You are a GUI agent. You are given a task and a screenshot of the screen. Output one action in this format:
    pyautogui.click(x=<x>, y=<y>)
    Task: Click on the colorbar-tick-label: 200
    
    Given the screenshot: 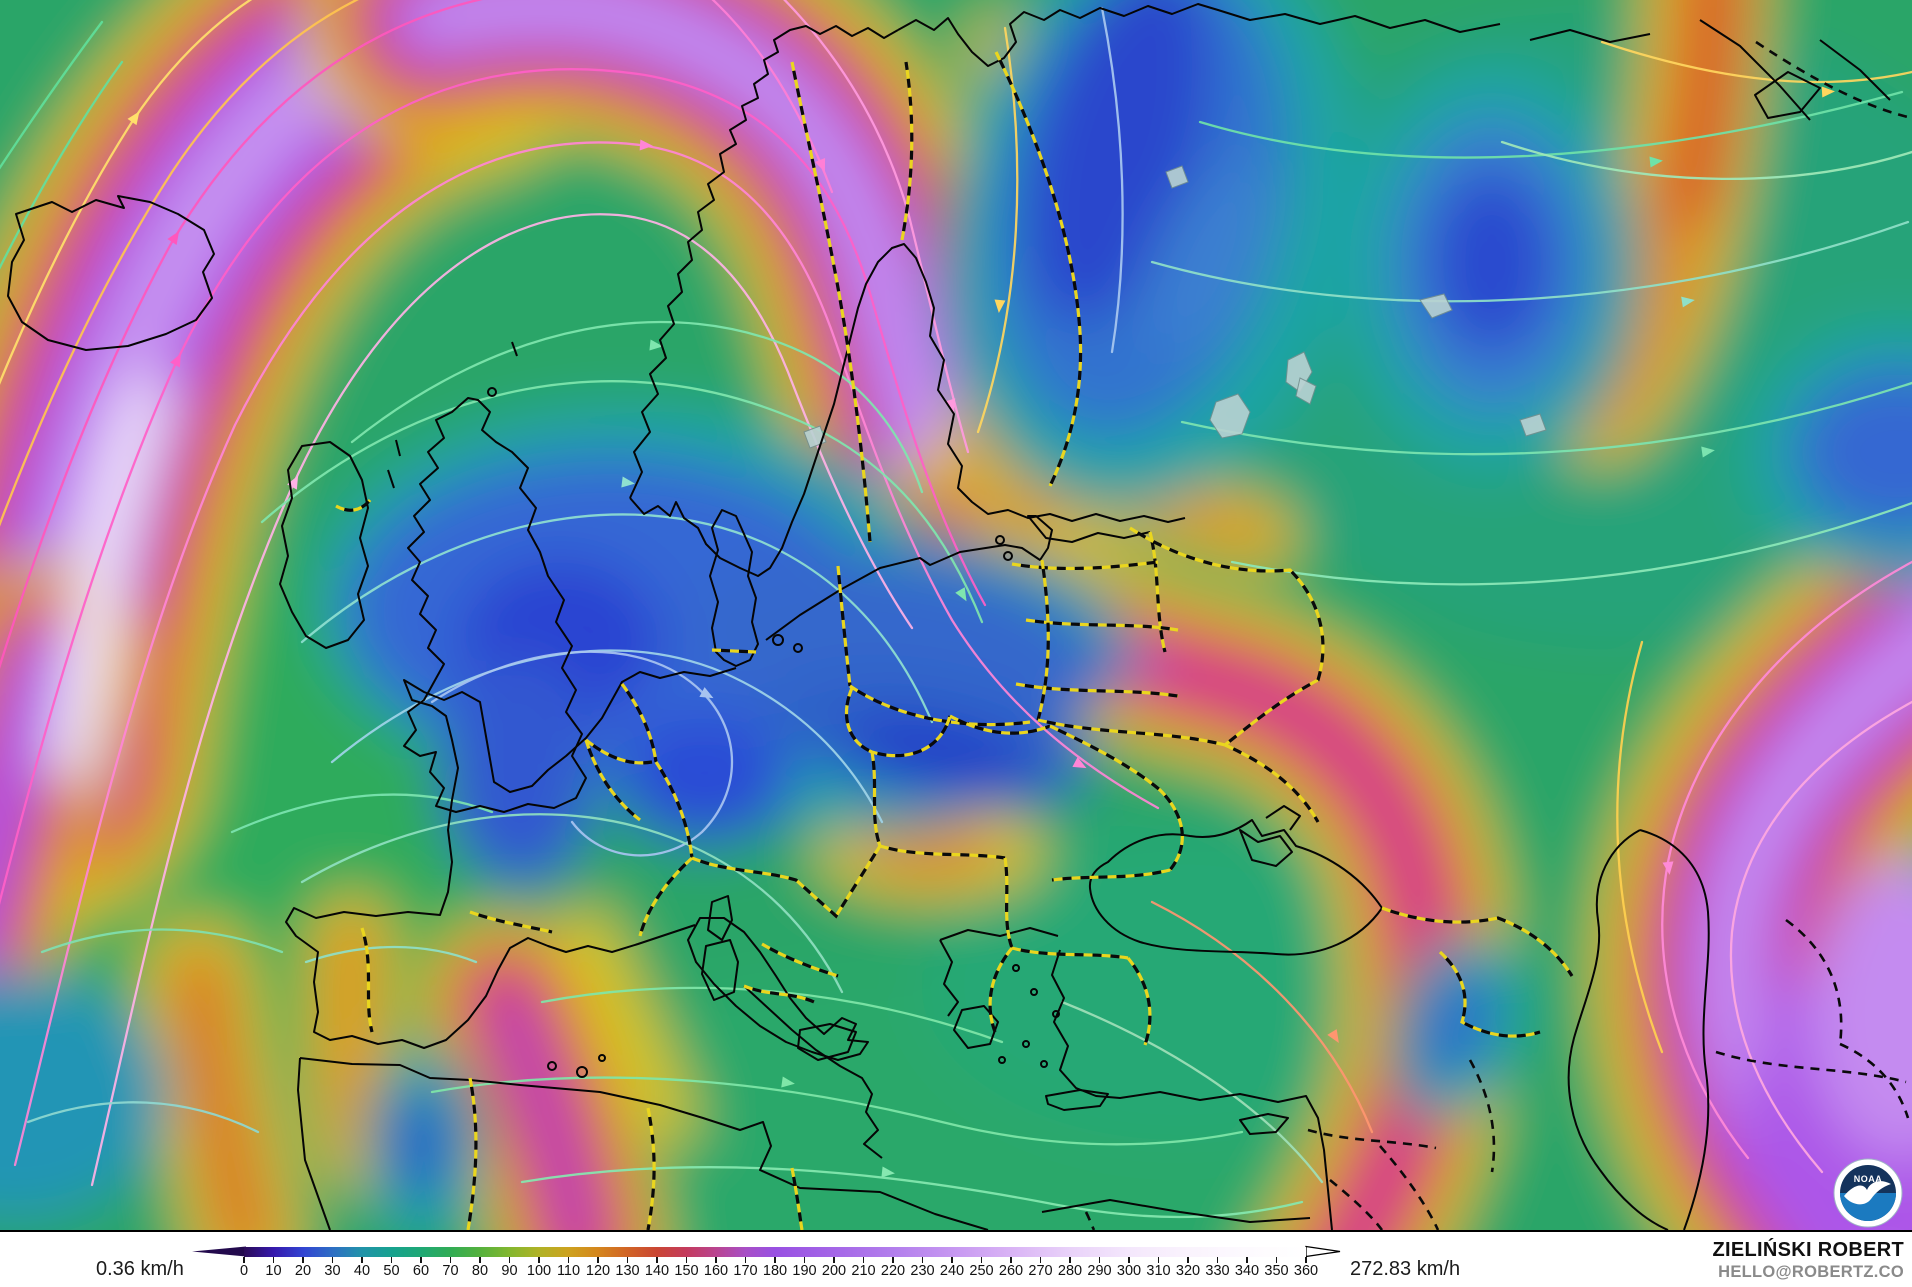 What is the action you would take?
    pyautogui.click(x=834, y=1271)
    